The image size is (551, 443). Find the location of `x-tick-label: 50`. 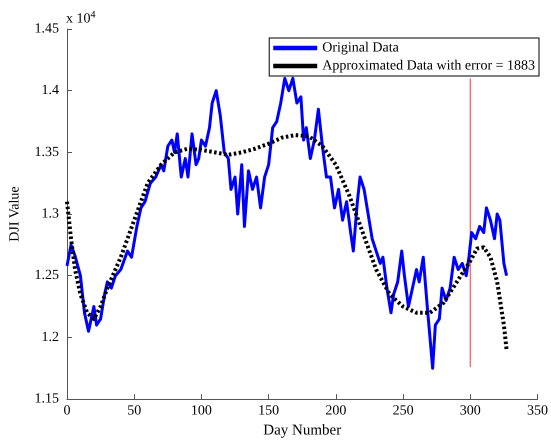

x-tick-label: 50 is located at coordinates (134, 411).